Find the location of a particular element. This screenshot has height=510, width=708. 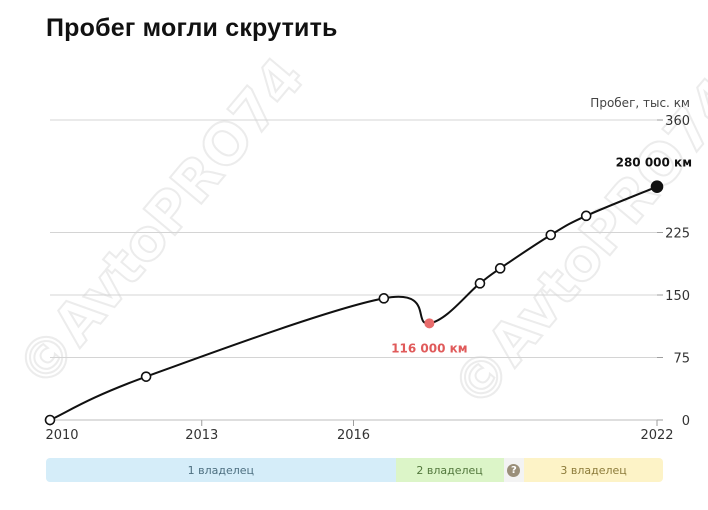

owner-label: 3 владелец is located at coordinates (593, 470).